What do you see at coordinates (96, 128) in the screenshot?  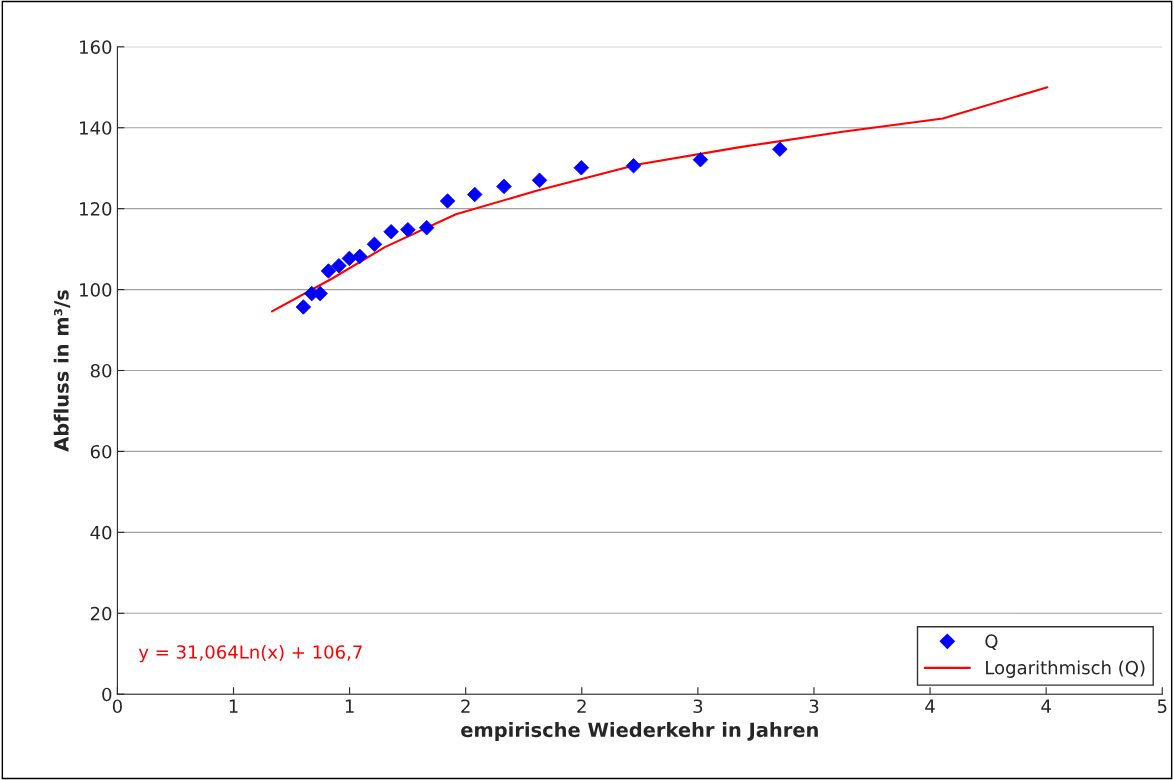 I see `y-tick-label: 140` at bounding box center [96, 128].